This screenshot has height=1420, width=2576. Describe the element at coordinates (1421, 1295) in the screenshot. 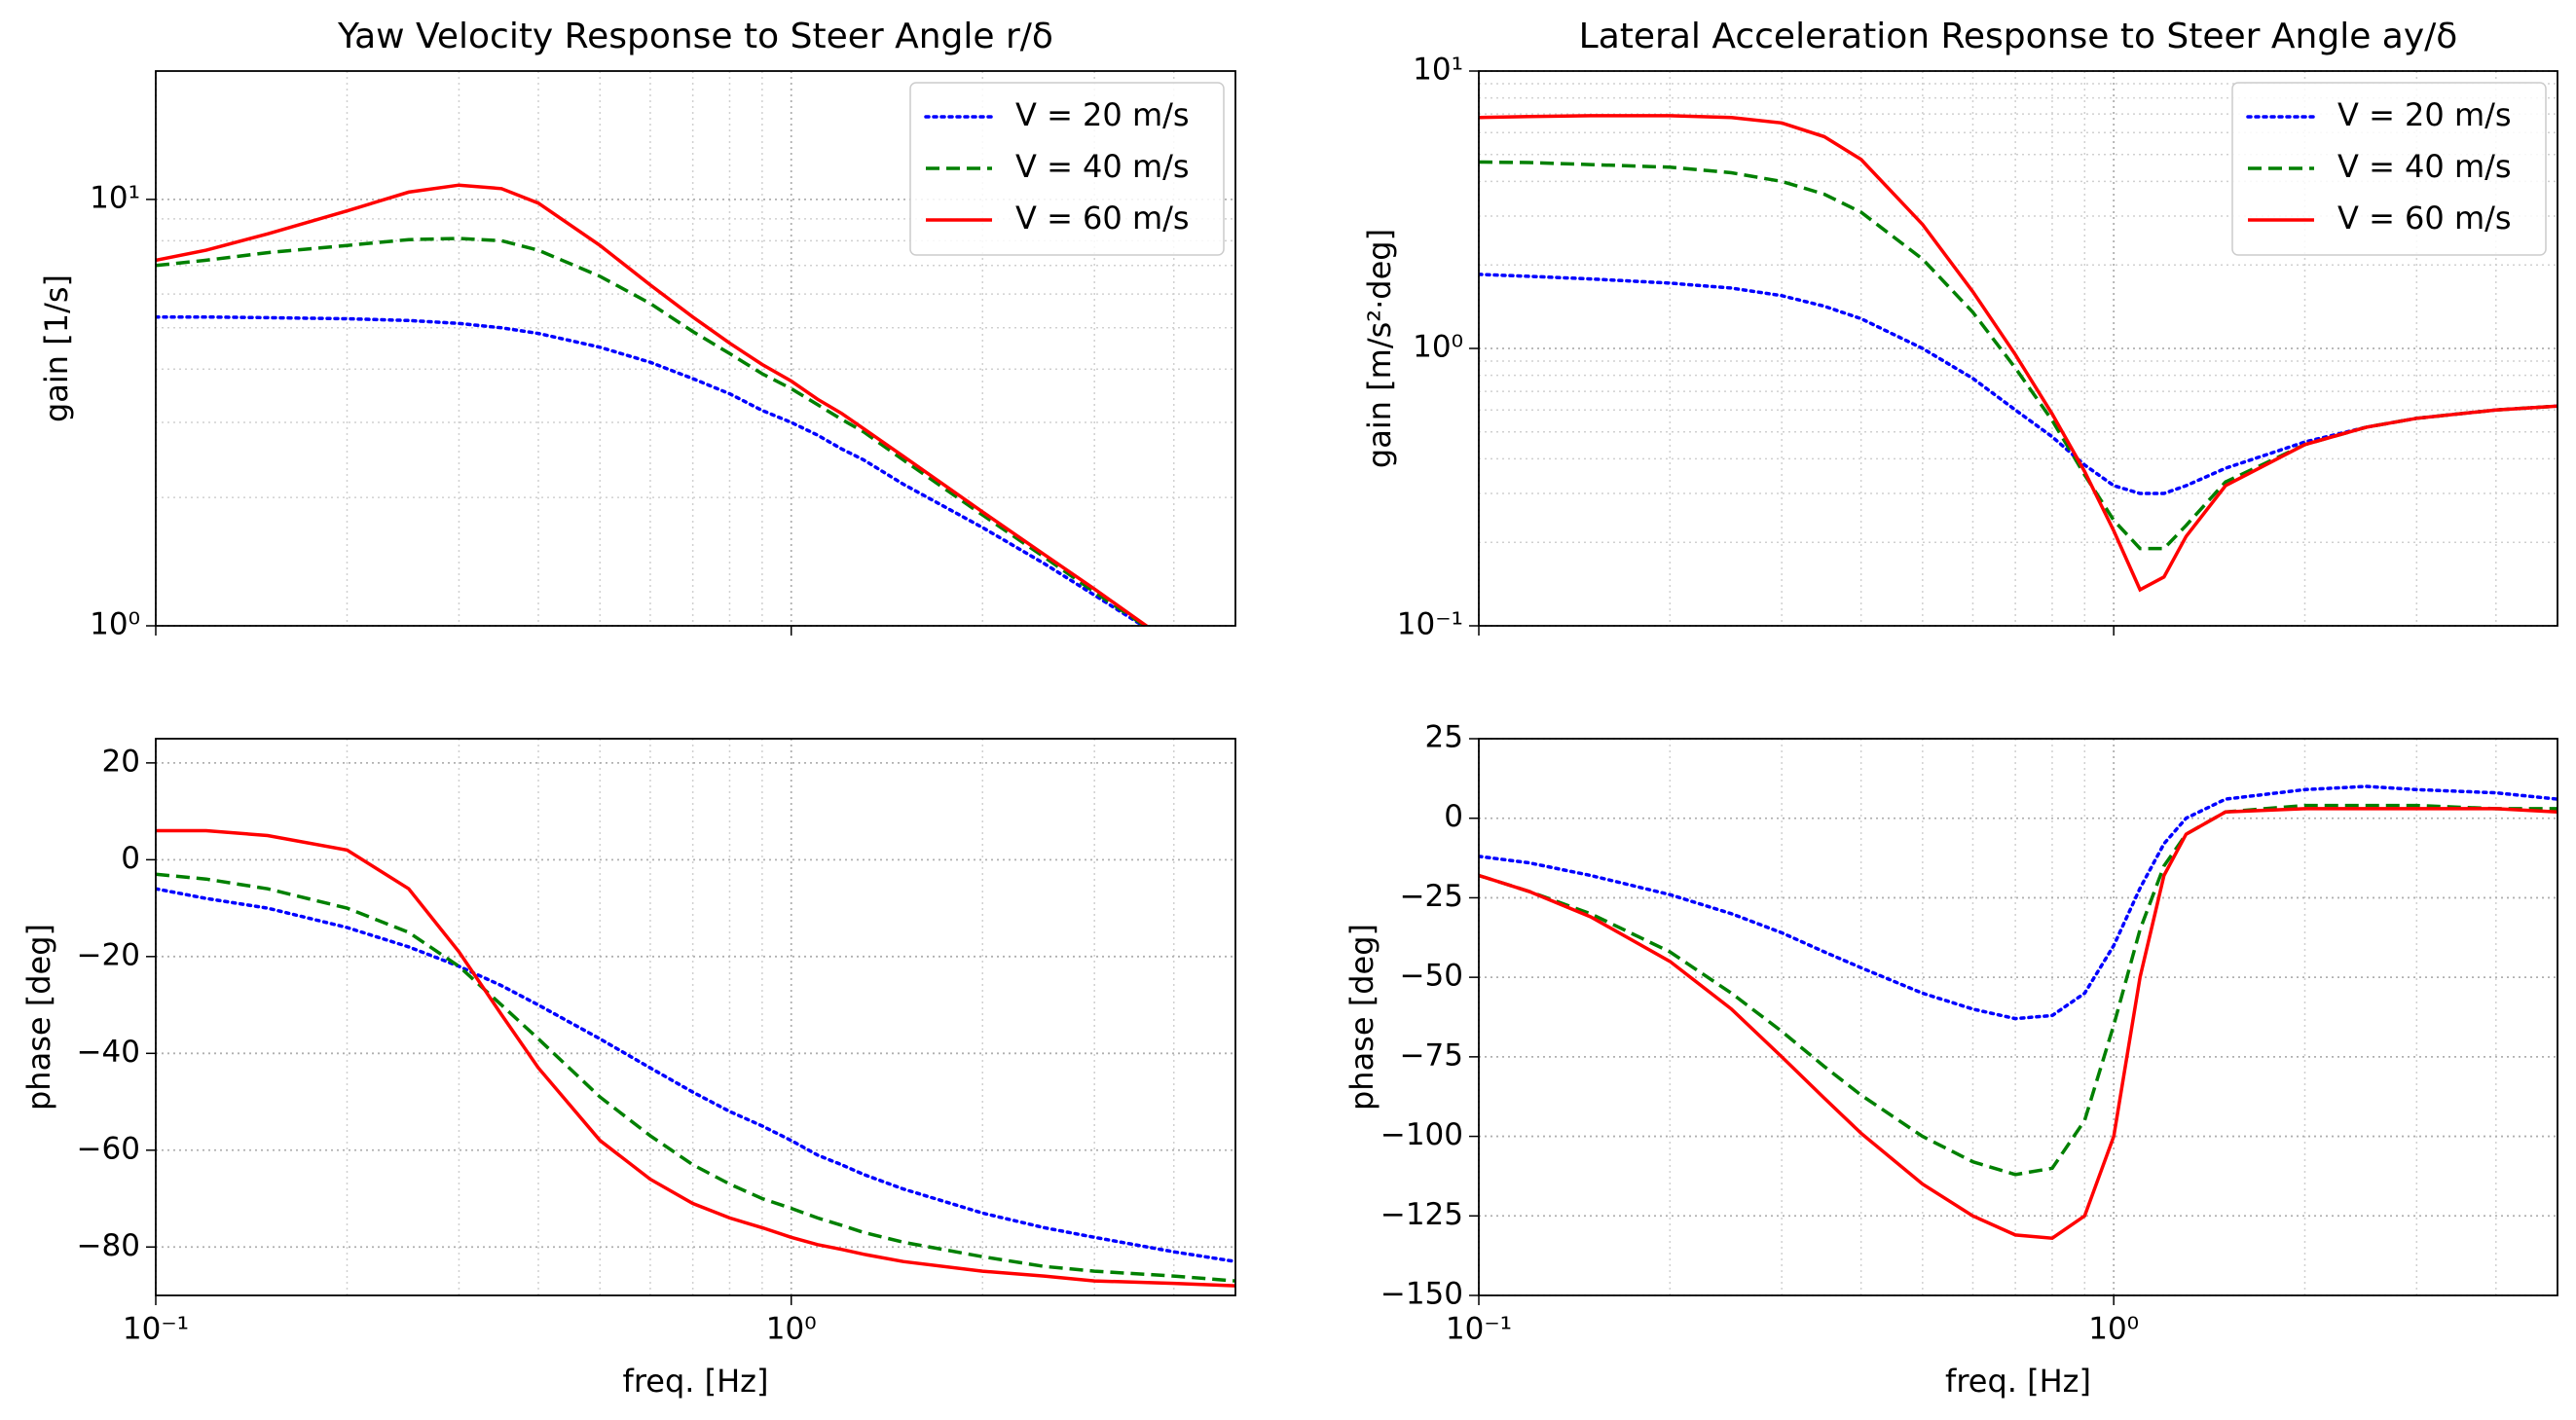

I see `y-tick-label: −150` at that location.